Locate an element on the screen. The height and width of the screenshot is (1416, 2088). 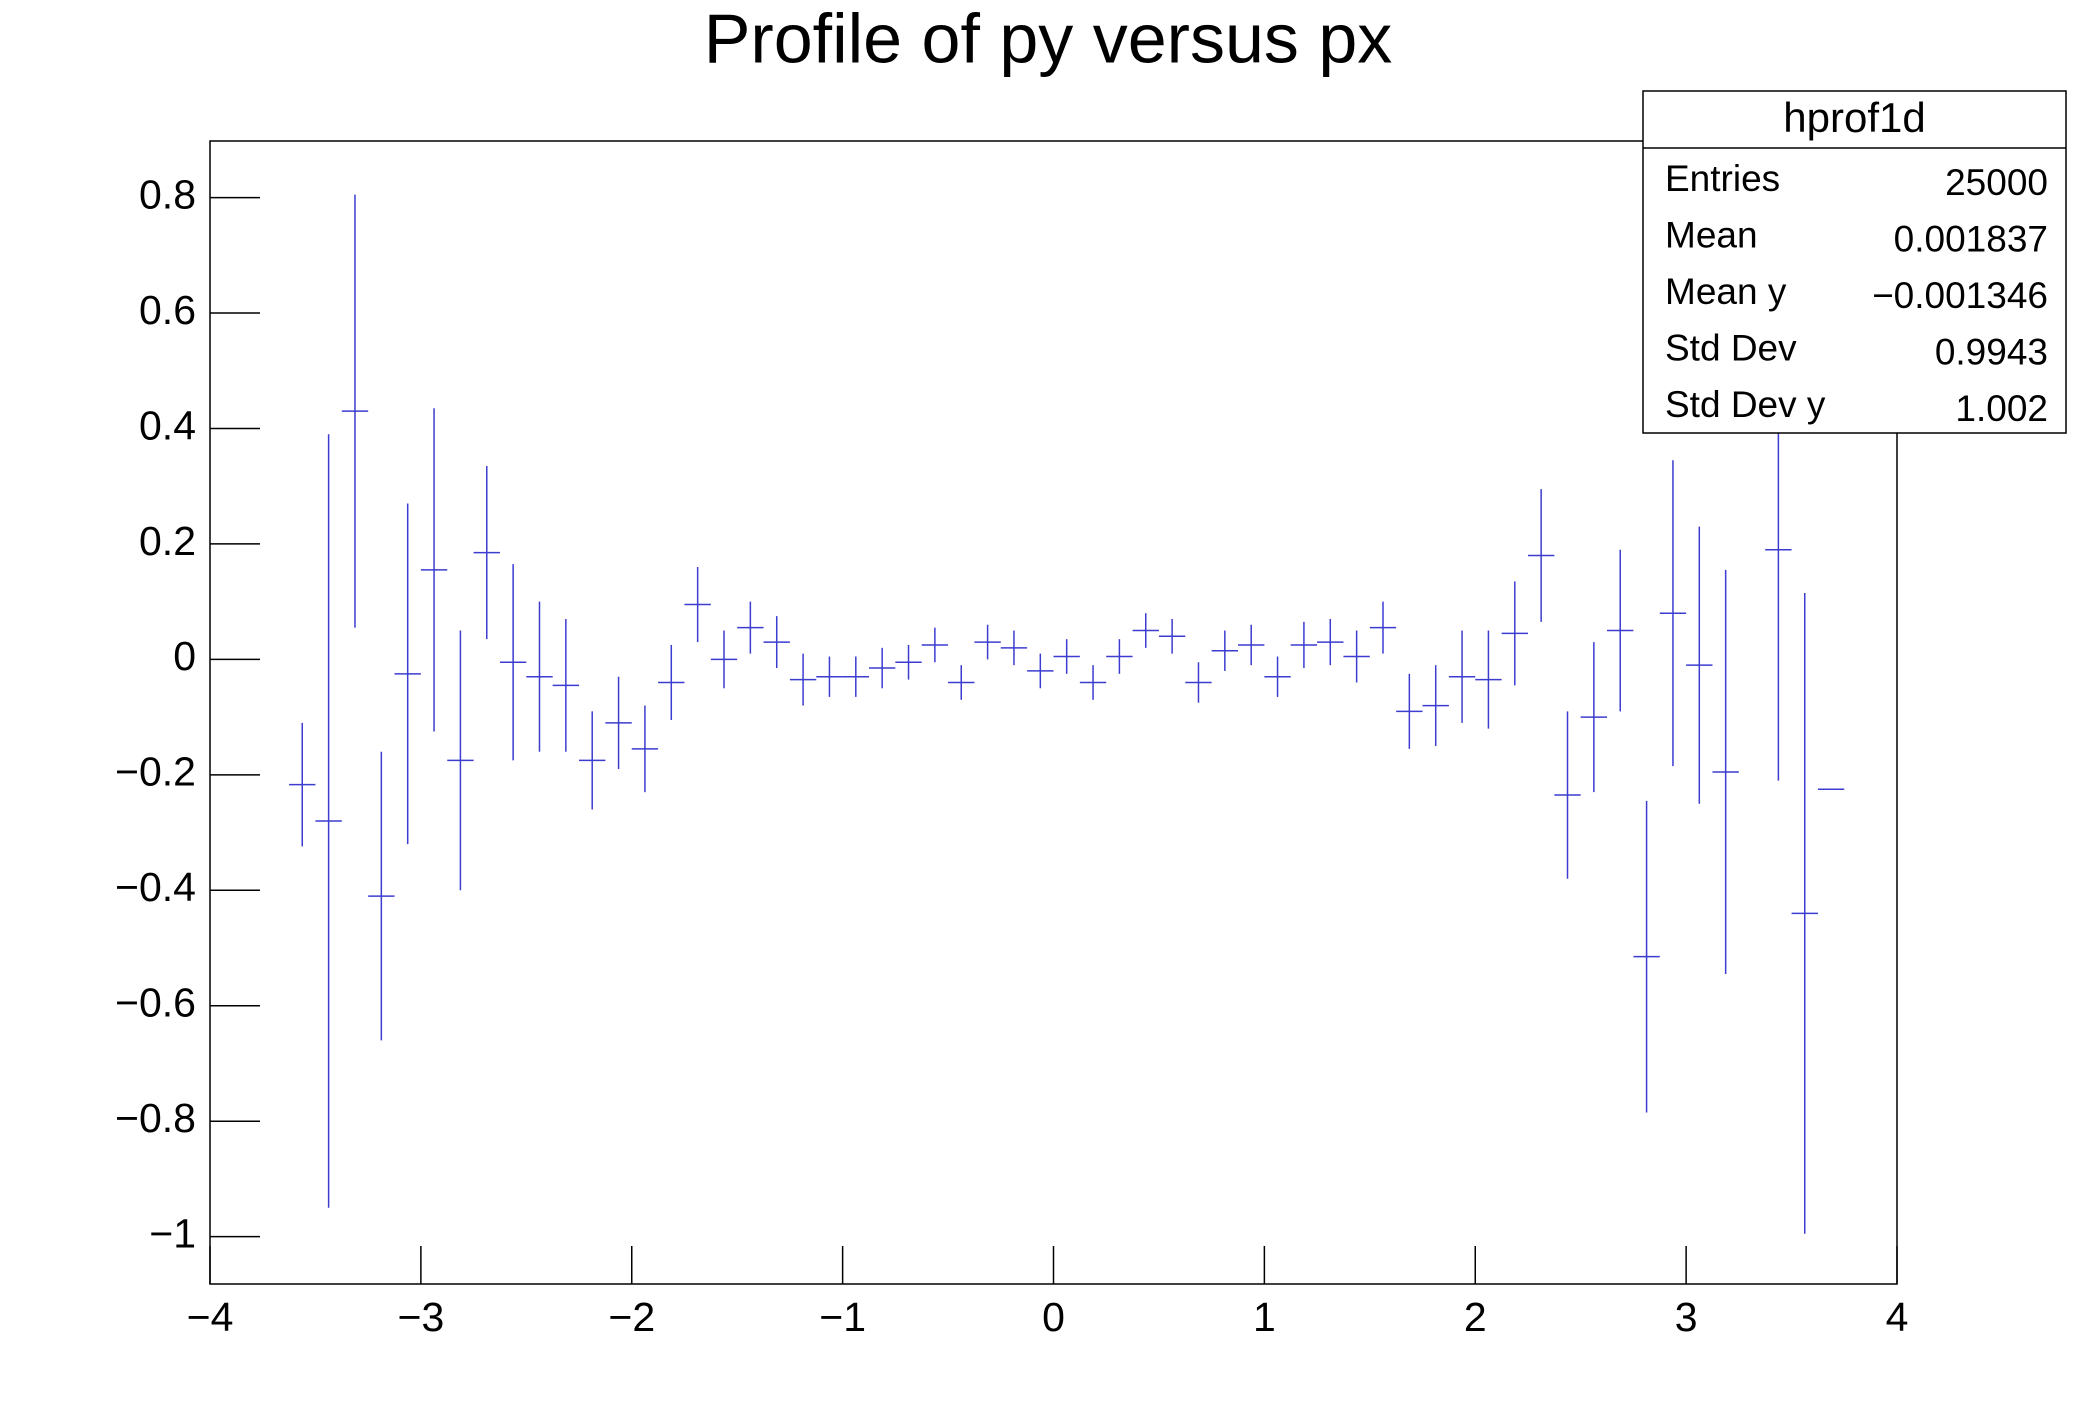
y-tick-label: −0.8 is located at coordinates (155, 1118).